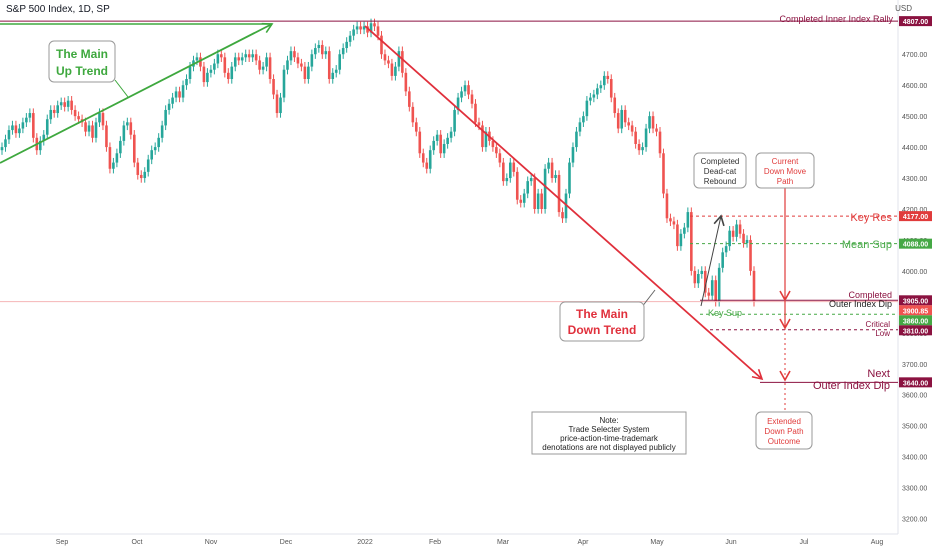 The width and height of the screenshot is (932, 550). What do you see at coordinates (867, 245) in the screenshot?
I see `mean-sup-label: Mean Sup` at bounding box center [867, 245].